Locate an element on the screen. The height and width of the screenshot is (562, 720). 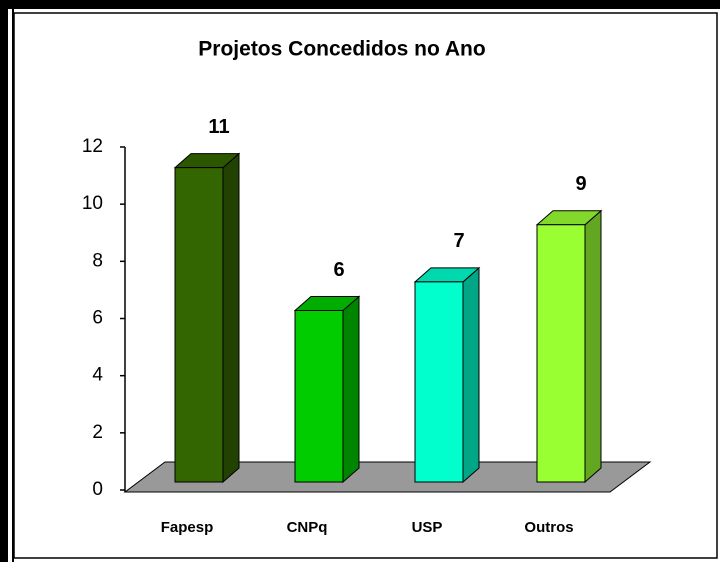
floor is located at coordinates (387, 477).